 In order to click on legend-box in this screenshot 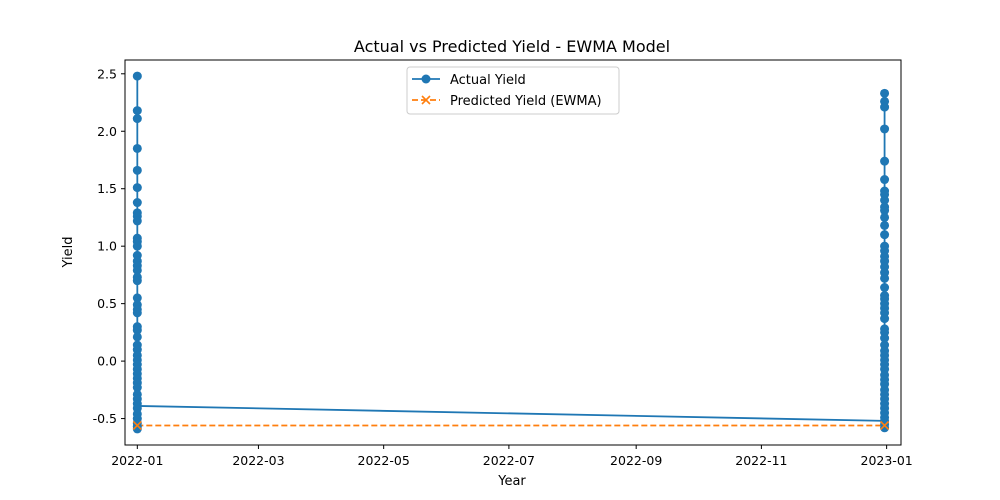, I will do `click(513, 90)`.